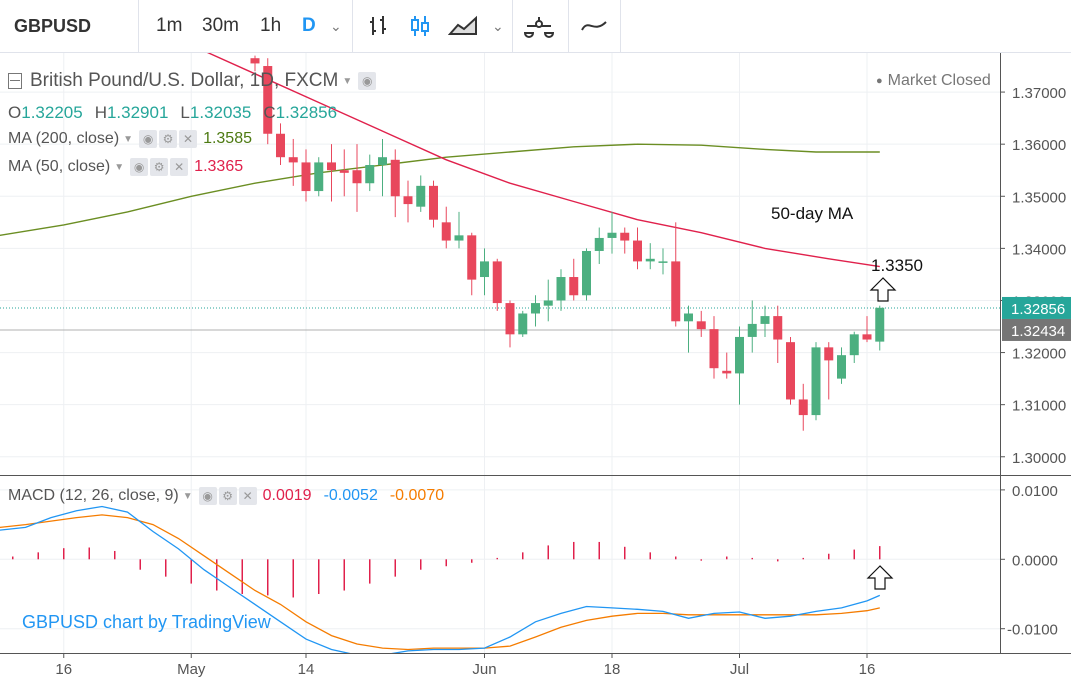  I want to click on ma200-label: MA (200, close), so click(64, 138).